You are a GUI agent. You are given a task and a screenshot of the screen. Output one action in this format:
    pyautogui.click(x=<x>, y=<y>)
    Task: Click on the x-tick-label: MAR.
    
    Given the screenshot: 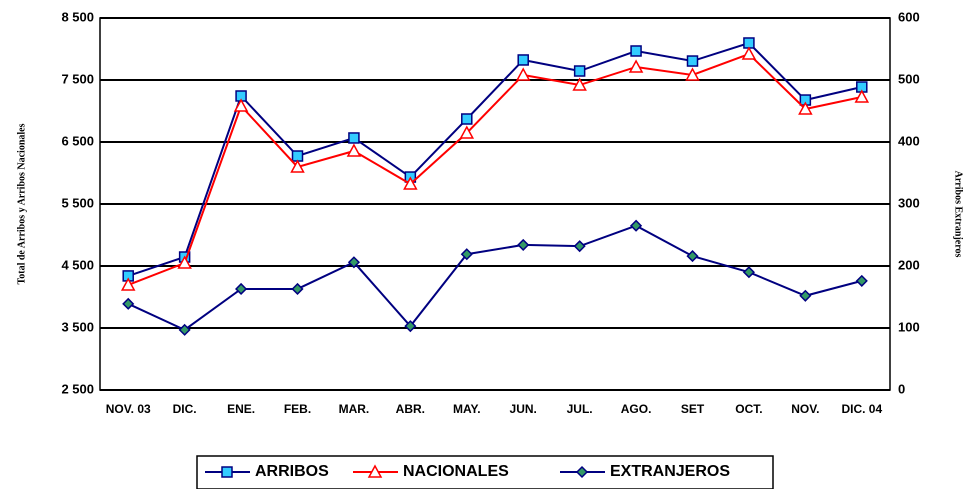 What is the action you would take?
    pyautogui.click(x=354, y=409)
    